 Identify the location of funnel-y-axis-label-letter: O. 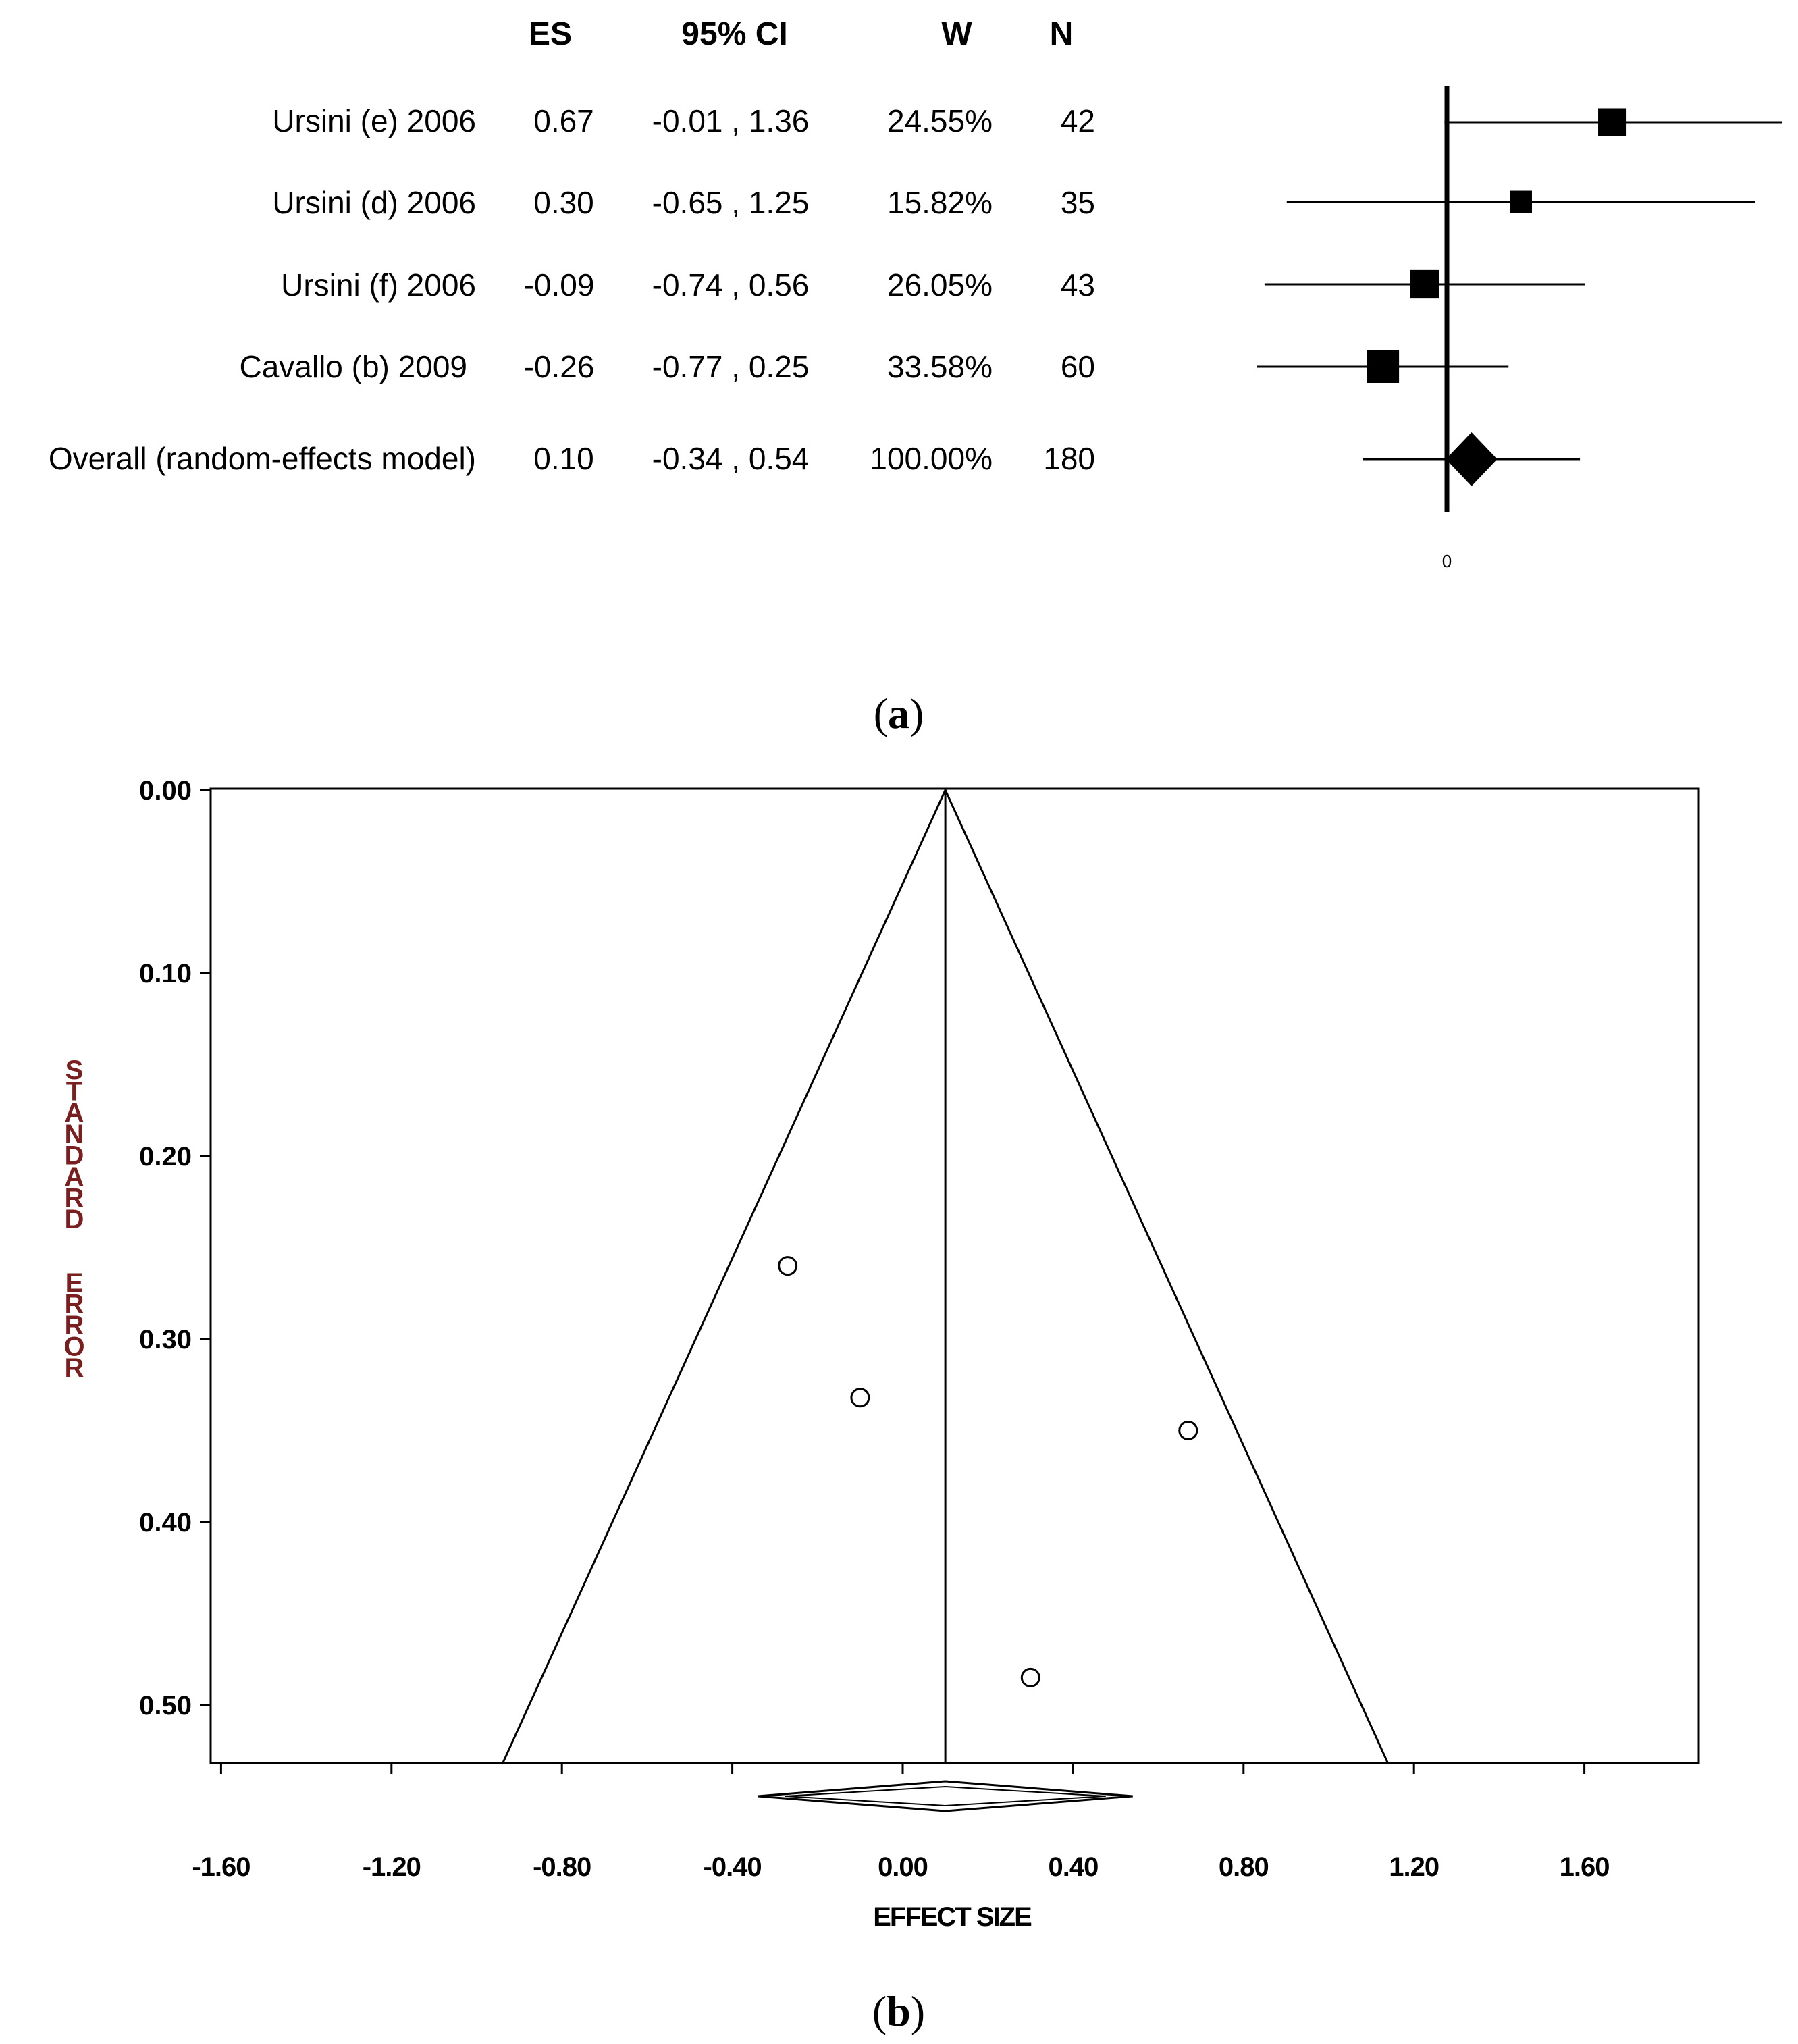
(73, 1347).